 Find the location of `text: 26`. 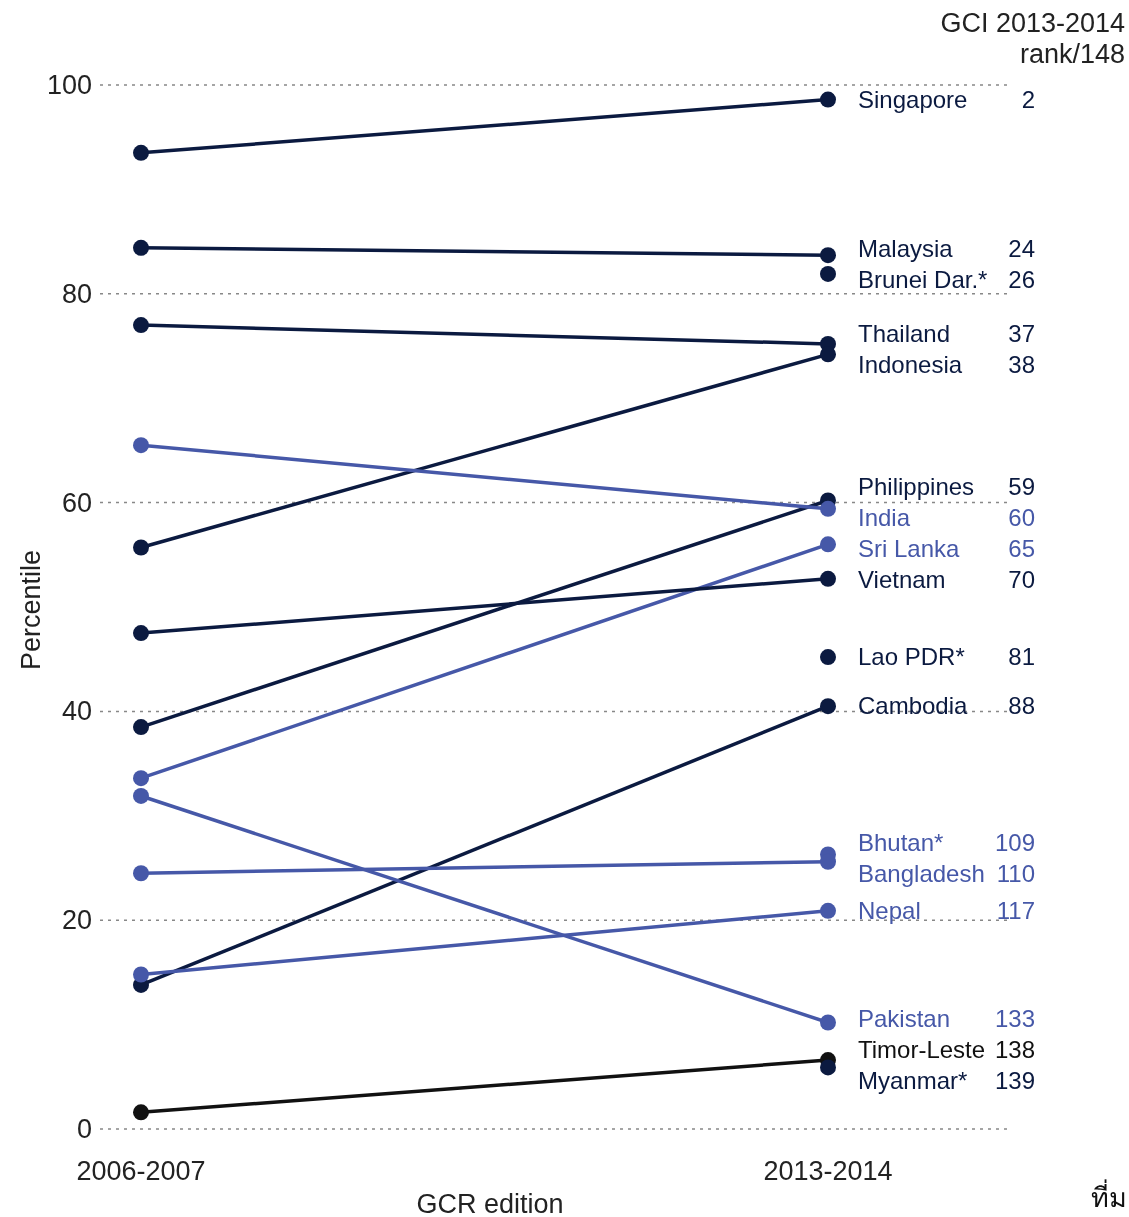

text: 26 is located at coordinates (1021, 280).